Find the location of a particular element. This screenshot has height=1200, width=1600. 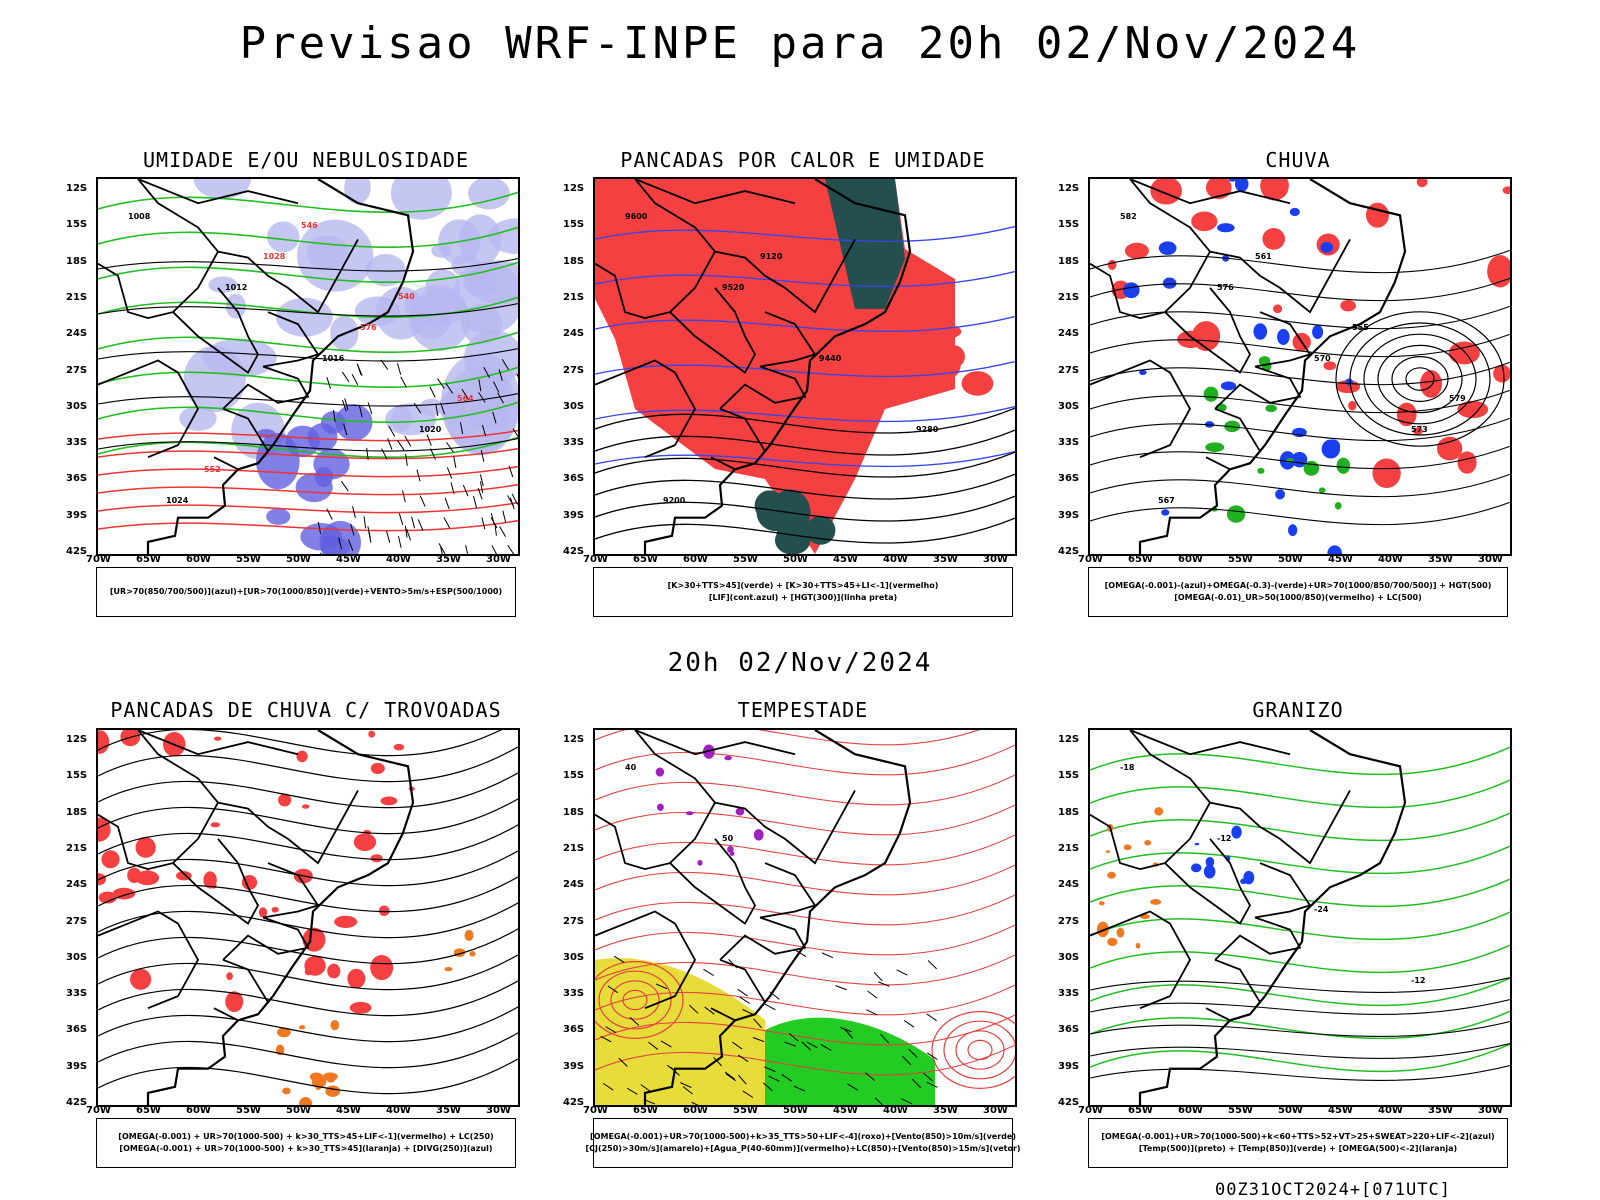

lat-tick-label: 30S is located at coordinates (1069, 957).